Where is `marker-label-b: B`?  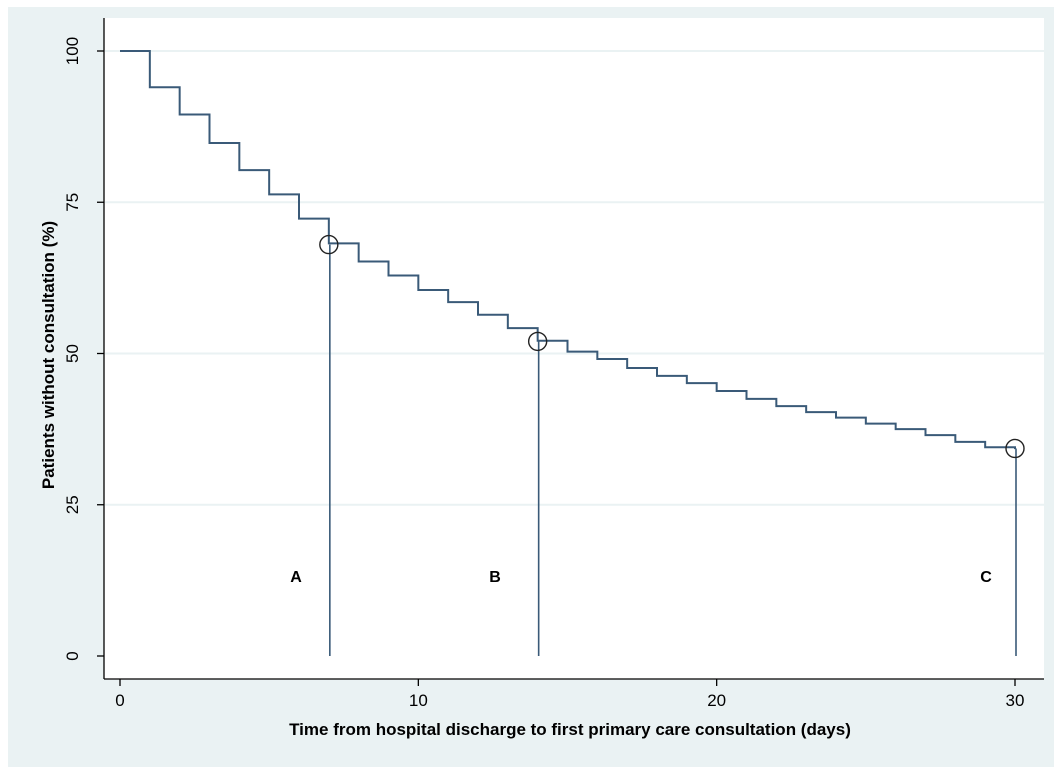
marker-label-b: B is located at coordinates (495, 577).